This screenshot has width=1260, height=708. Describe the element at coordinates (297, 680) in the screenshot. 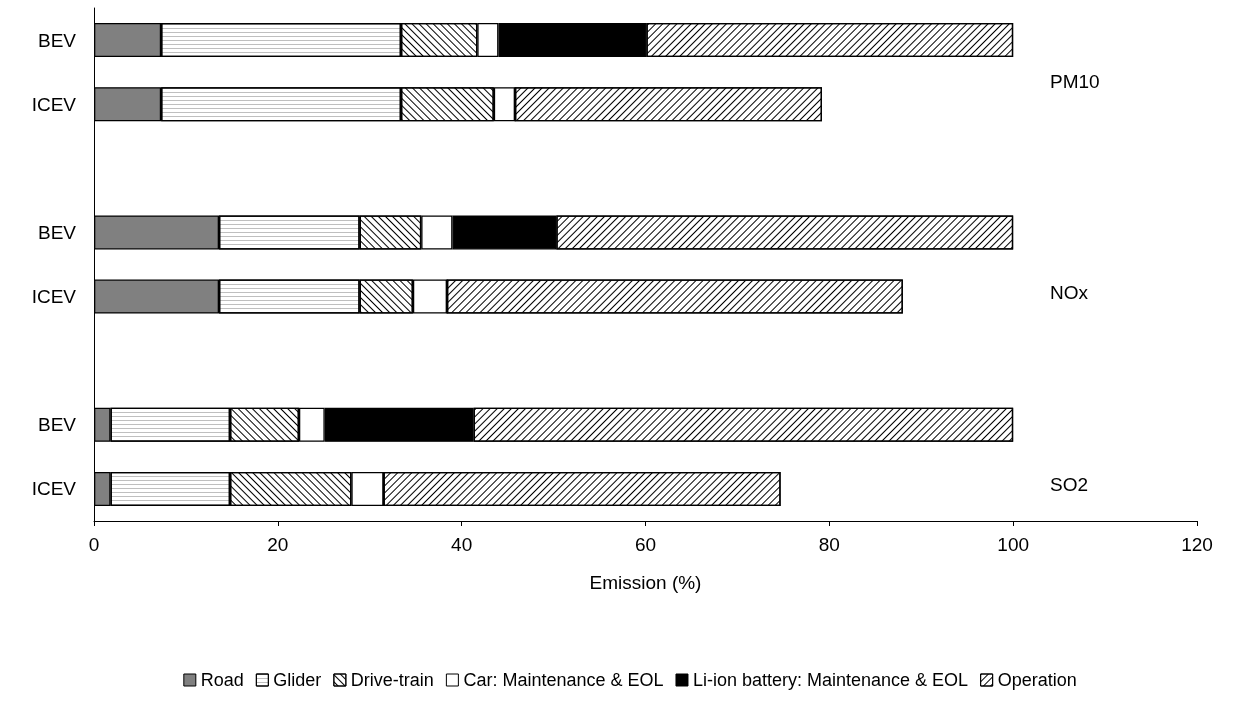

I see `legend-label: Glider` at that location.